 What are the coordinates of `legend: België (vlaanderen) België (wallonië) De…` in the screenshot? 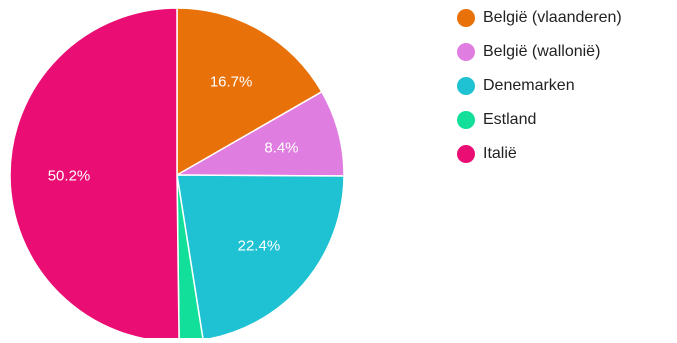 It's located at (539, 91).